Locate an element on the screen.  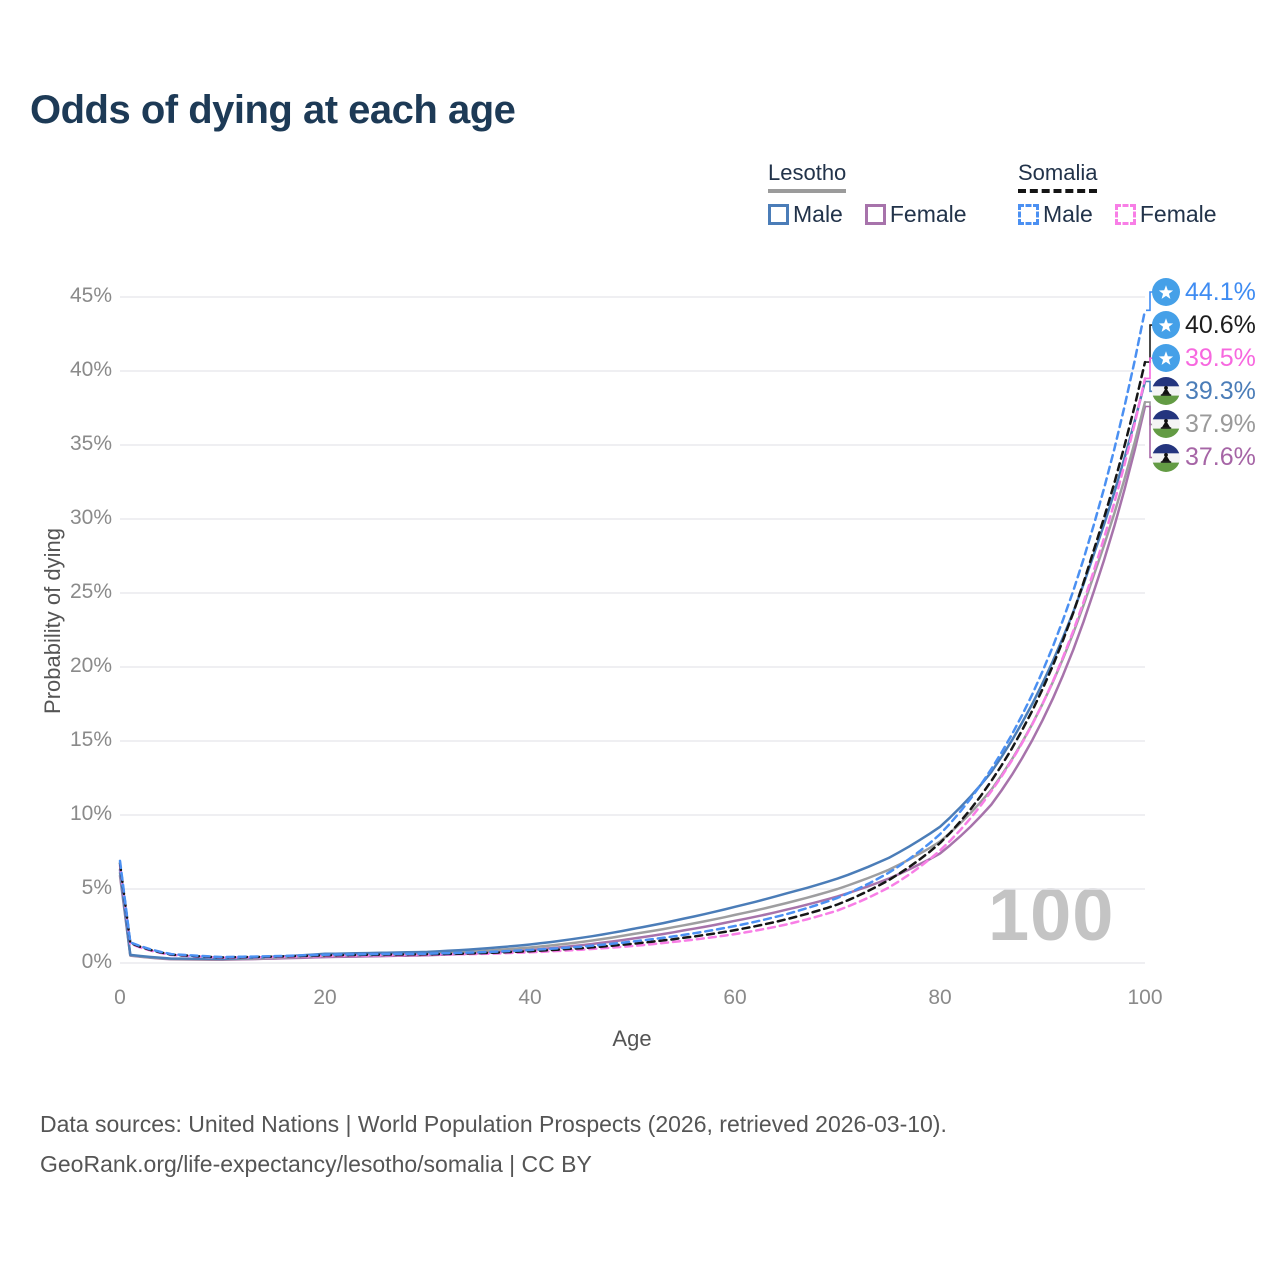
end-label-lesotho-male: 39.3% is located at coordinates (1204, 391).